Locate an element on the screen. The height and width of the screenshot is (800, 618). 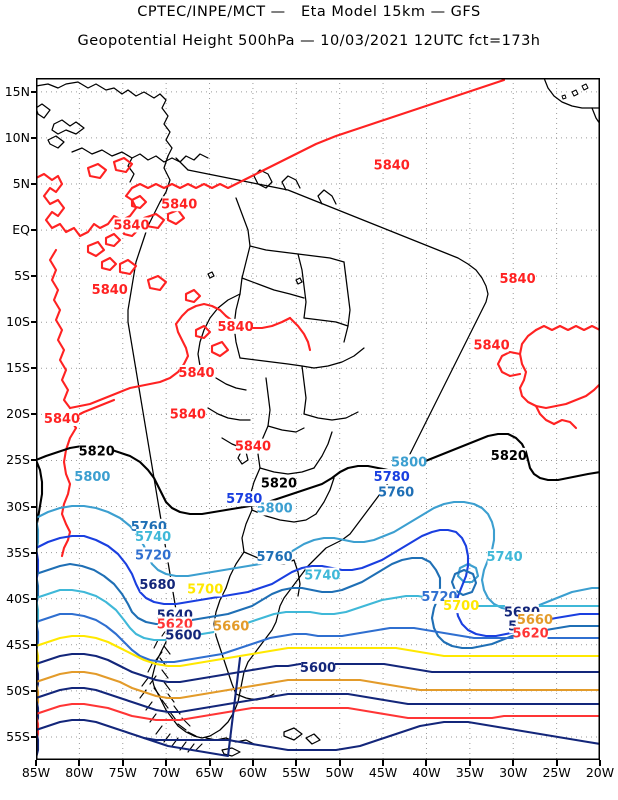
contour-label-text: 5740 is located at coordinates (153, 537).